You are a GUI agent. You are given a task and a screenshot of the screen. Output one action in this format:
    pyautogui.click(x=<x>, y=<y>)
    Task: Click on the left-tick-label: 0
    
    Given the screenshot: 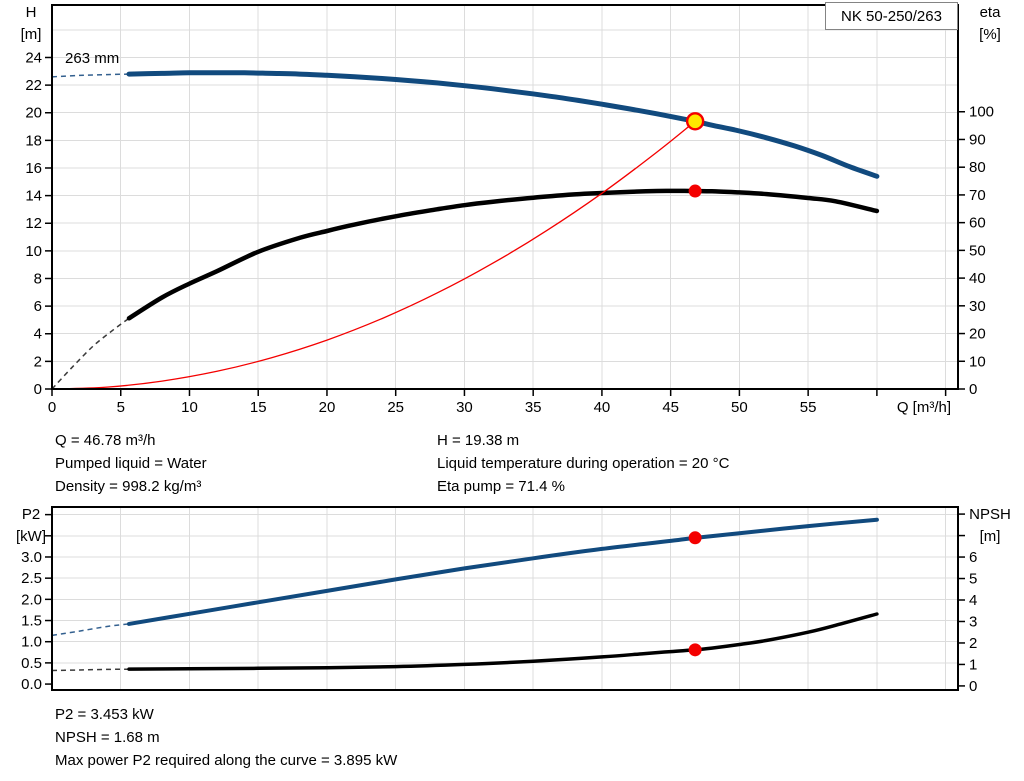 What is the action you would take?
    pyautogui.click(x=38, y=389)
    